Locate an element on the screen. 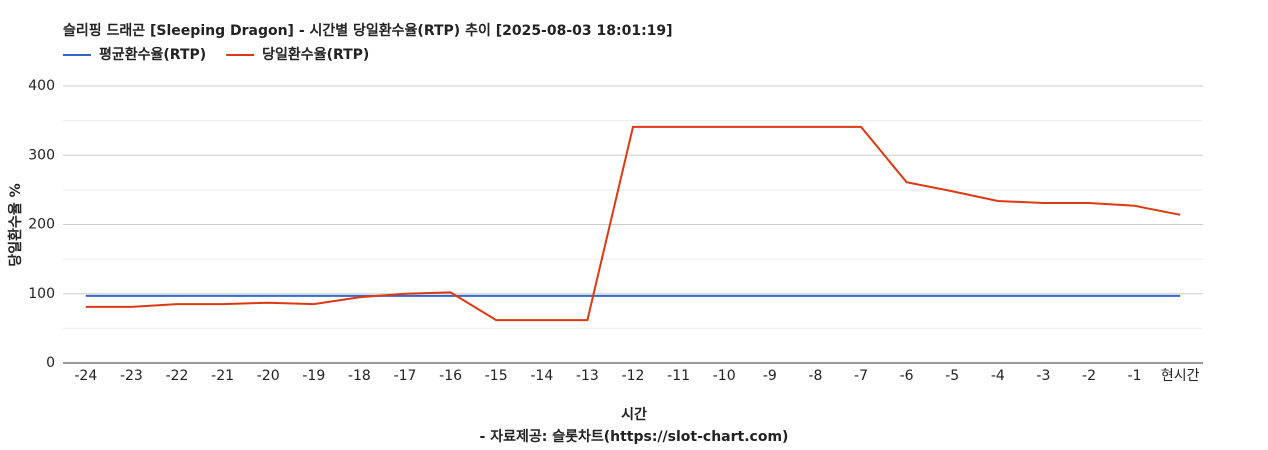 Image resolution: width=1268 pixels, height=450 pixels. x-tick-label: -8 is located at coordinates (815, 376).